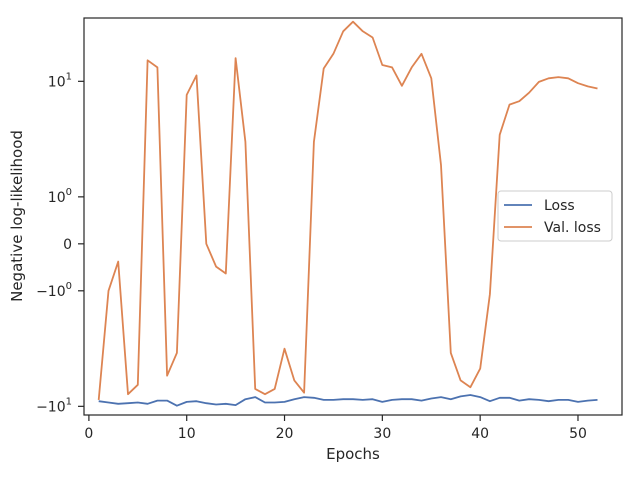  I want to click on x-tick-label: 20, so click(285, 434).